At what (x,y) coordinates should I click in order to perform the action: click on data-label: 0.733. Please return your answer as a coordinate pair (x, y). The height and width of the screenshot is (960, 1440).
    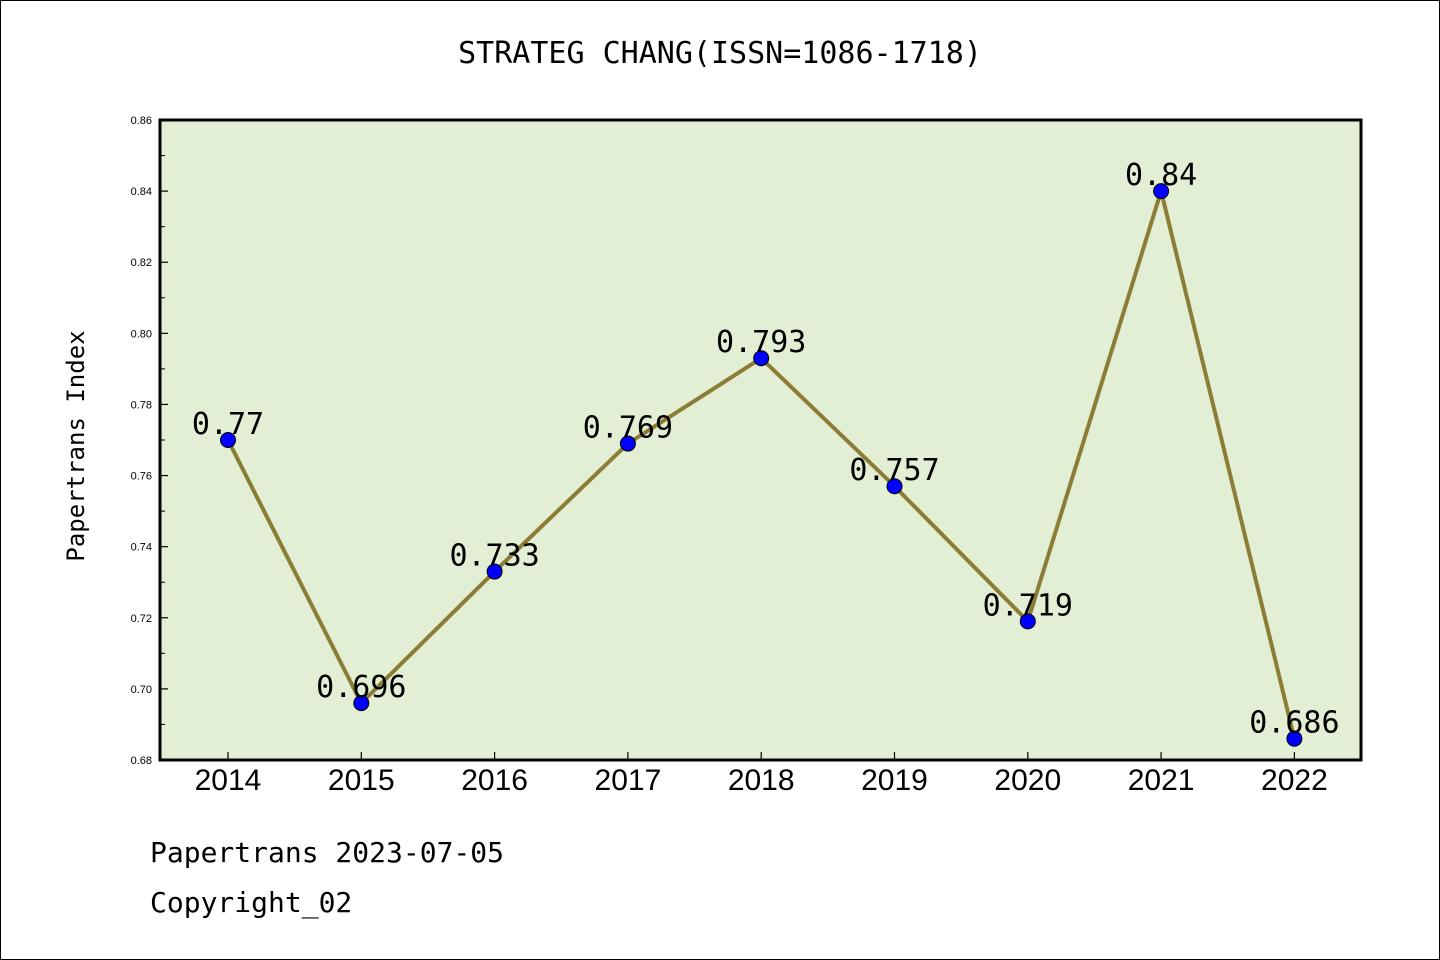
    Looking at the image, I should click on (494, 556).